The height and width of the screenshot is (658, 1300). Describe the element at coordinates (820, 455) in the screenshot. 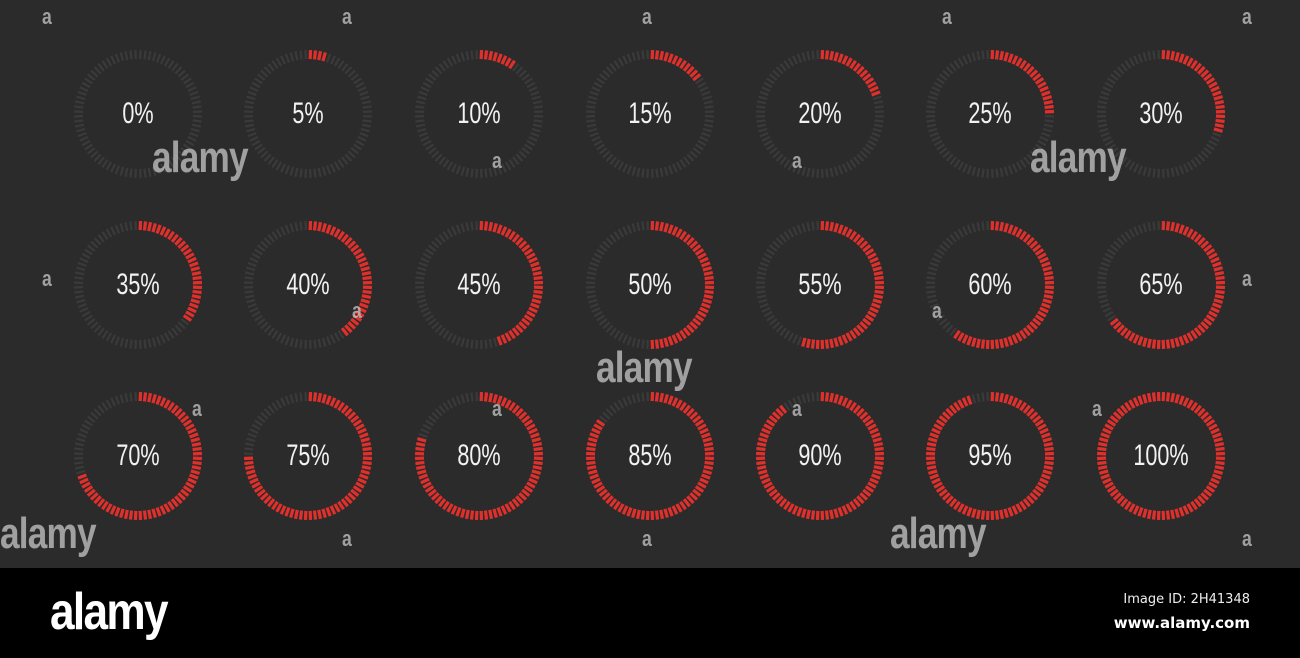

I see `percent-label: 90%` at that location.